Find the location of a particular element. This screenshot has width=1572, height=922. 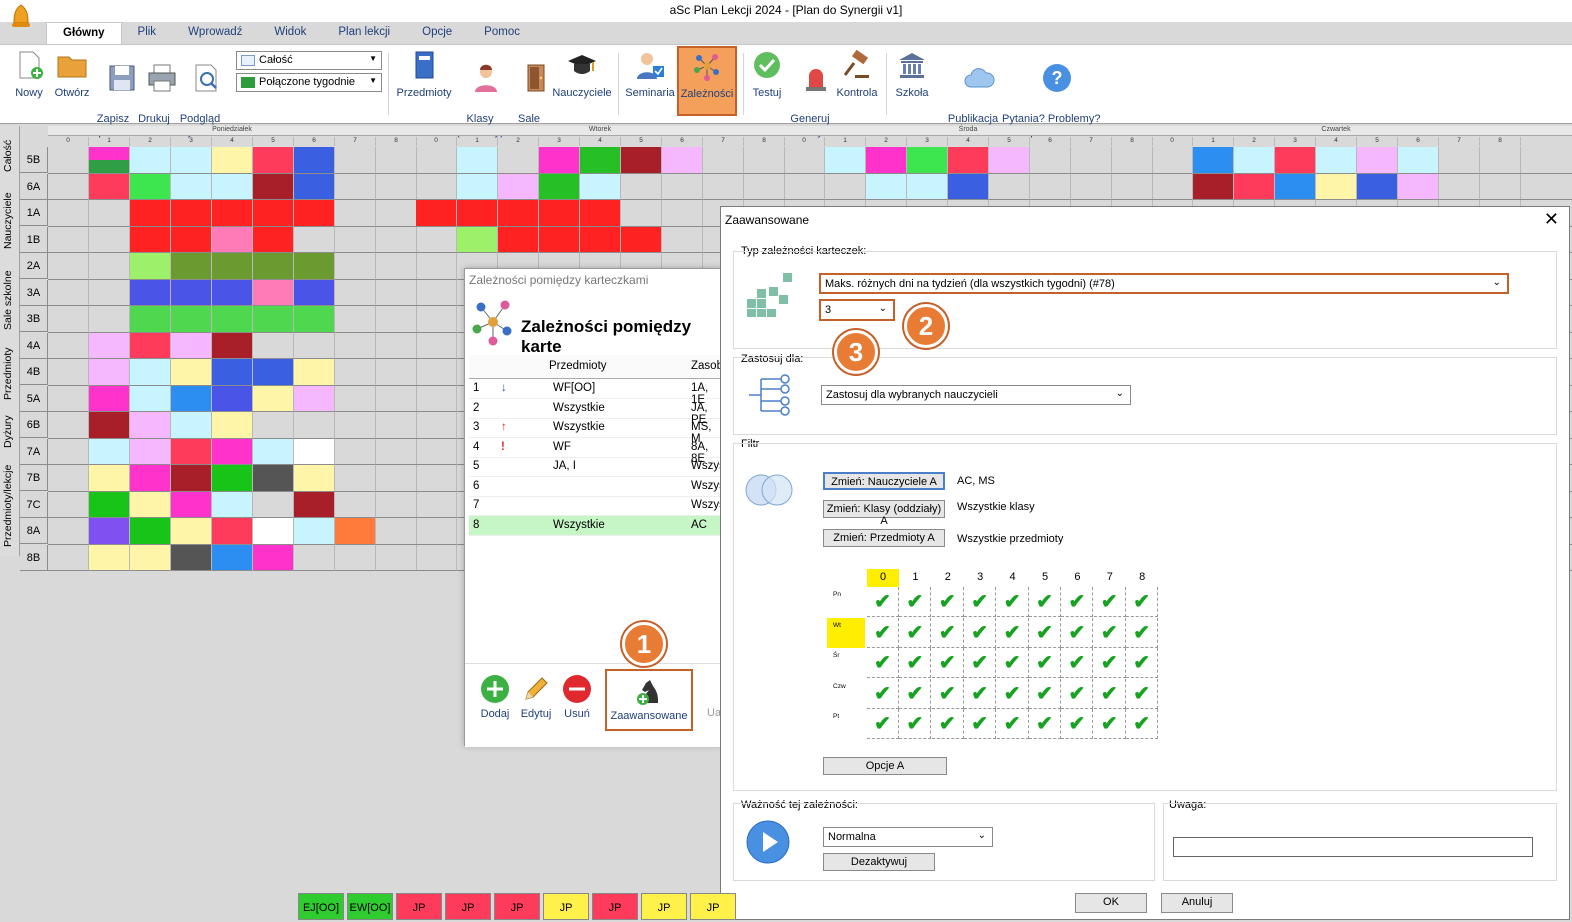

change-teachers-button: Zmień: Nauczyciele A is located at coordinates (884, 481).